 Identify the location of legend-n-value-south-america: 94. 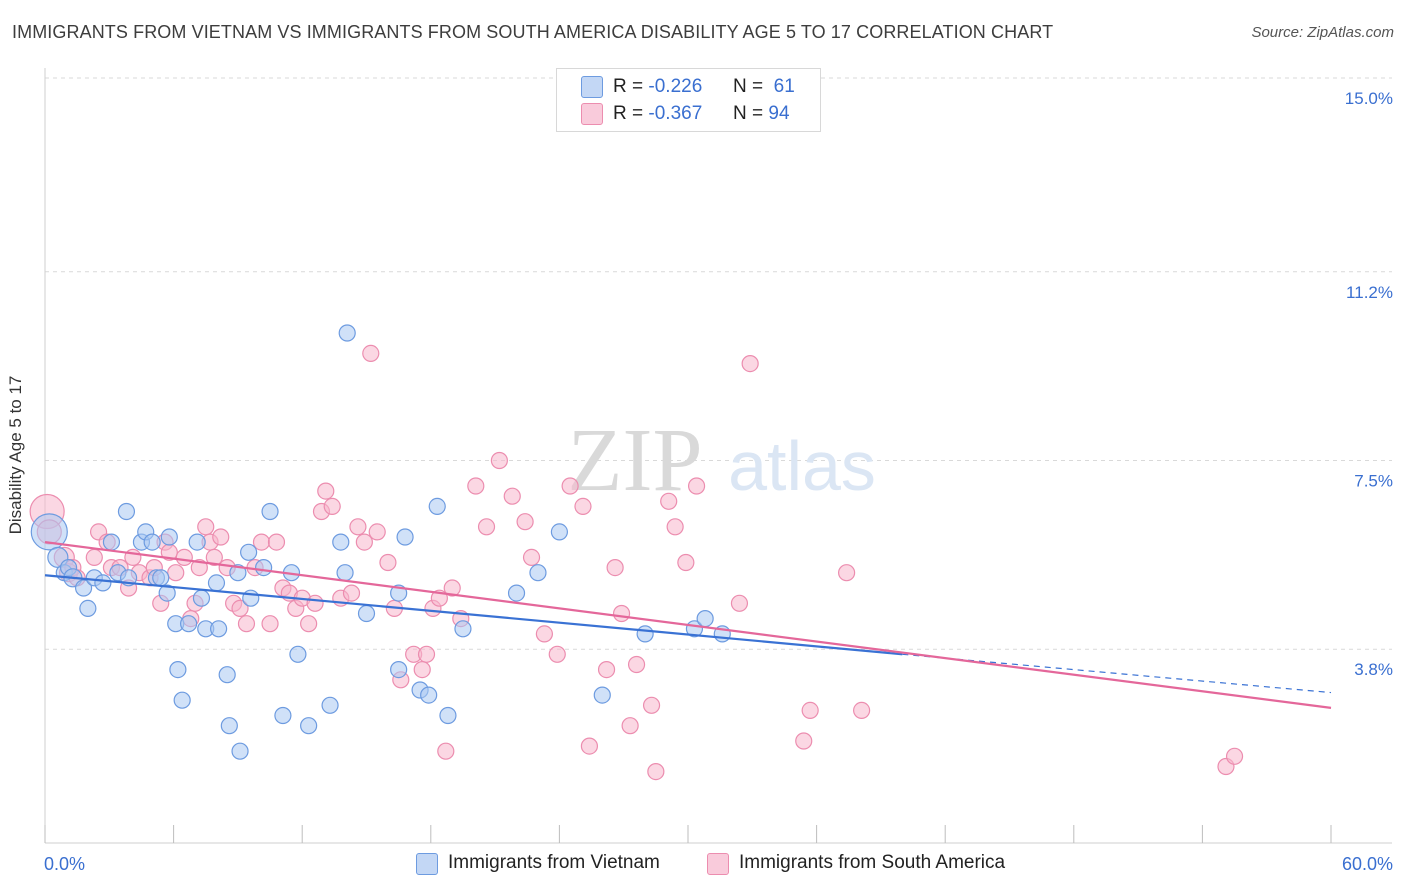
(779, 113).